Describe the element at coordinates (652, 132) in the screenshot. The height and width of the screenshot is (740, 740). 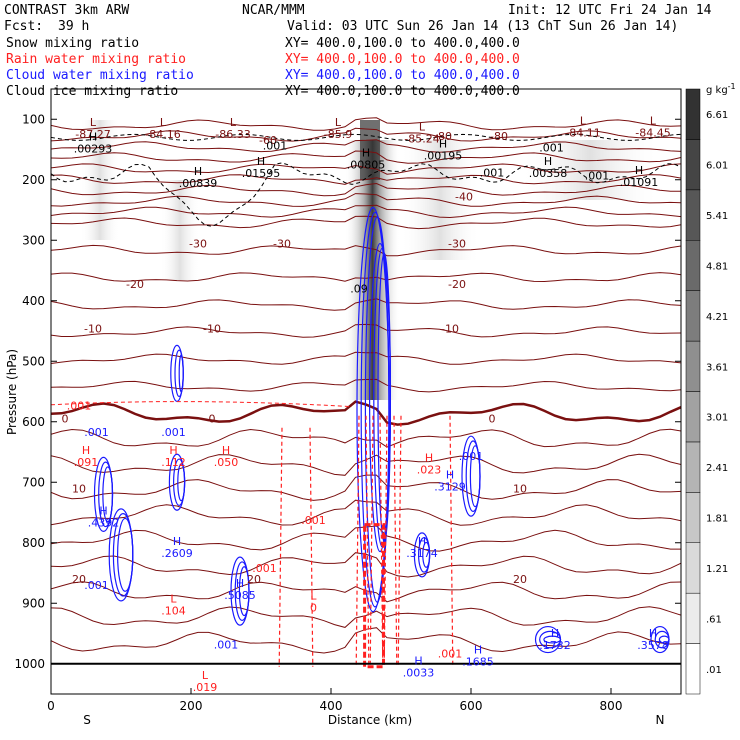
I see `extremum-value: -84.45` at that location.